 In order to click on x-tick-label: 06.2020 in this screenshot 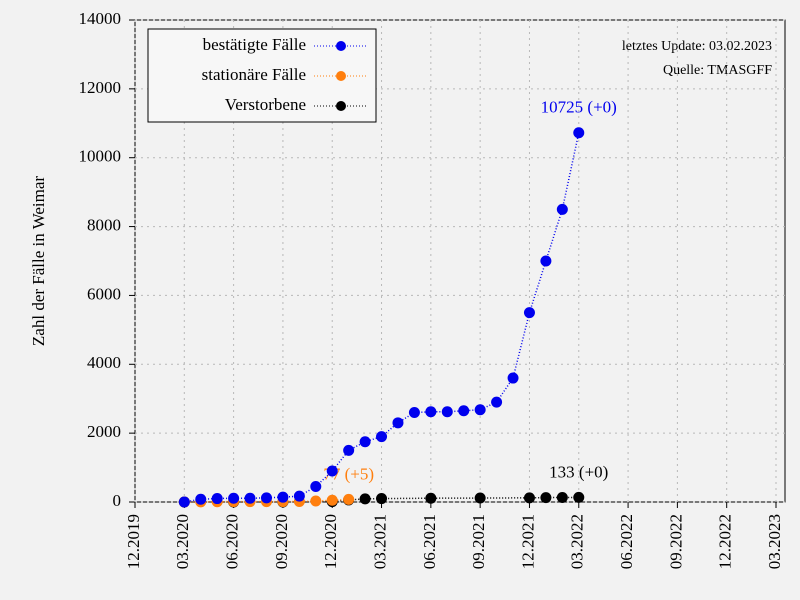, I will do `click(232, 541)`.